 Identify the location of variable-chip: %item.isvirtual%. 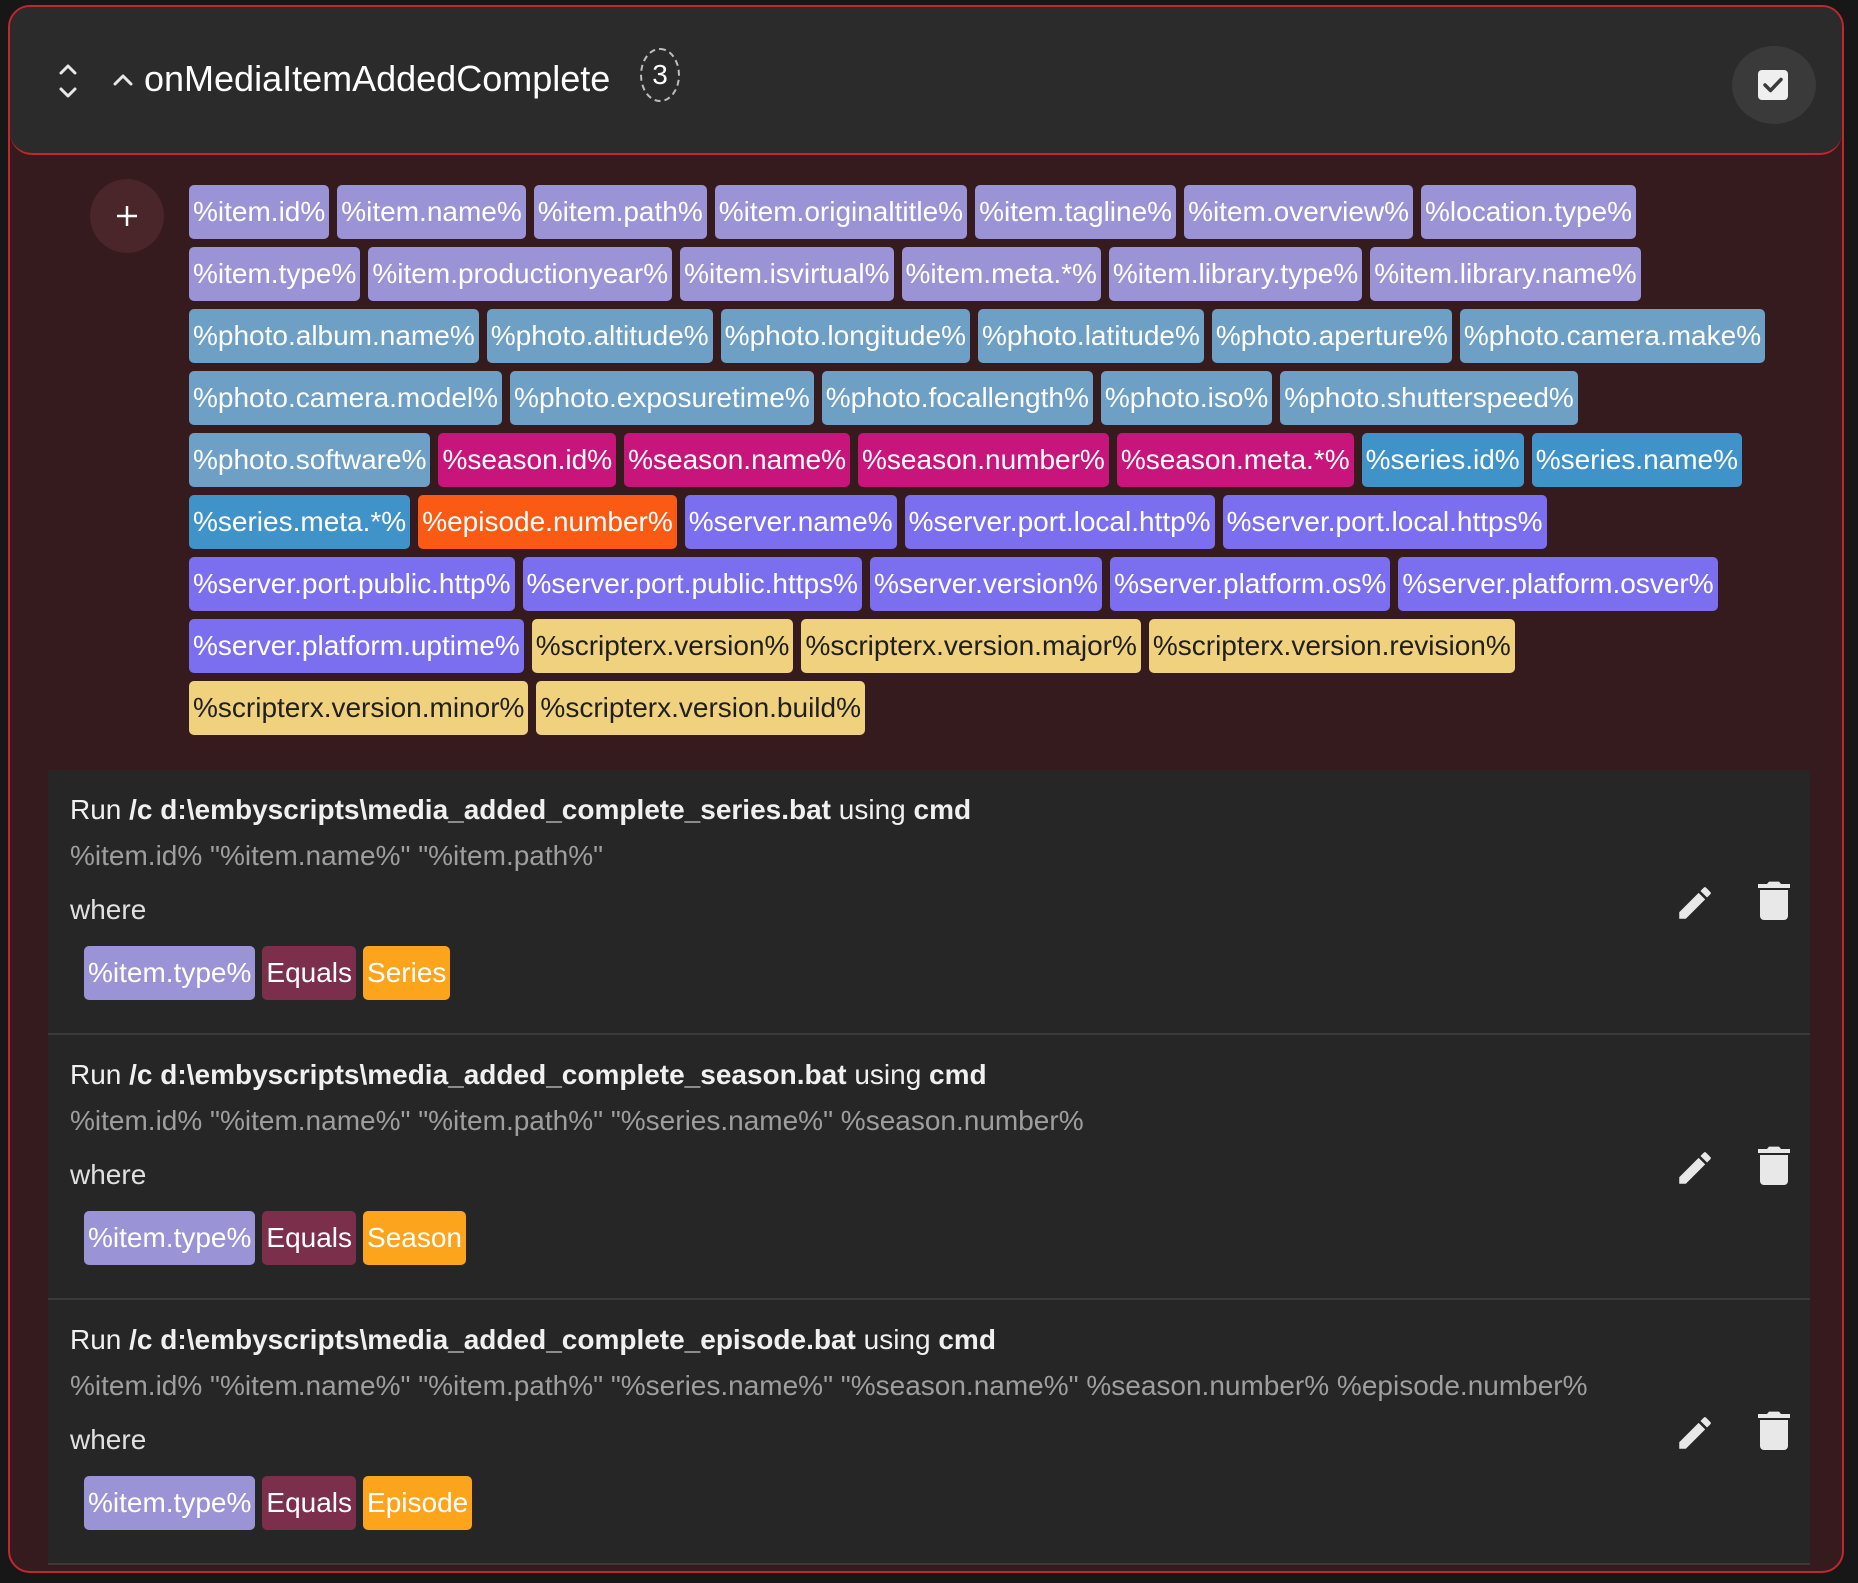
(787, 274).